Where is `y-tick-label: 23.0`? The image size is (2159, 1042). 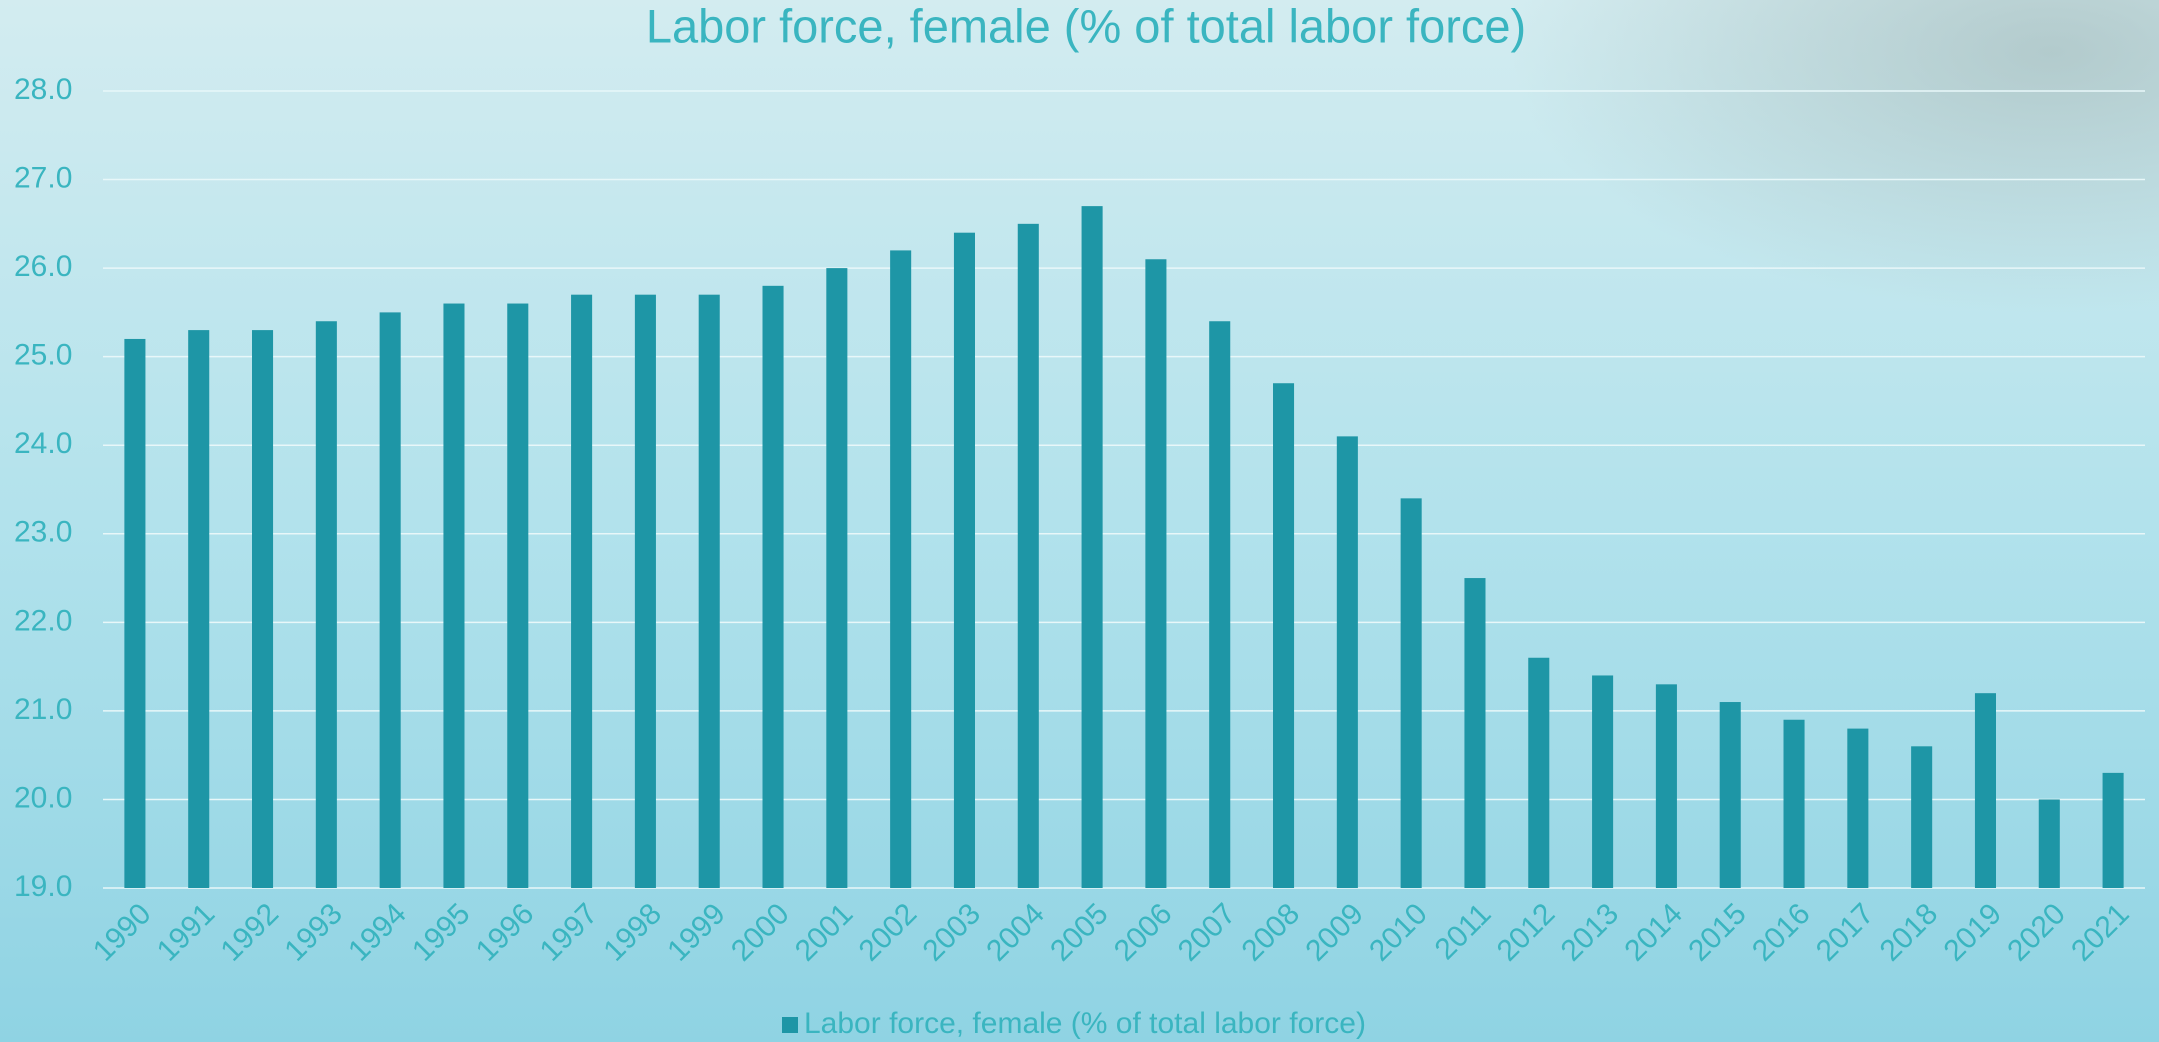 y-tick-label: 23.0 is located at coordinates (43, 532).